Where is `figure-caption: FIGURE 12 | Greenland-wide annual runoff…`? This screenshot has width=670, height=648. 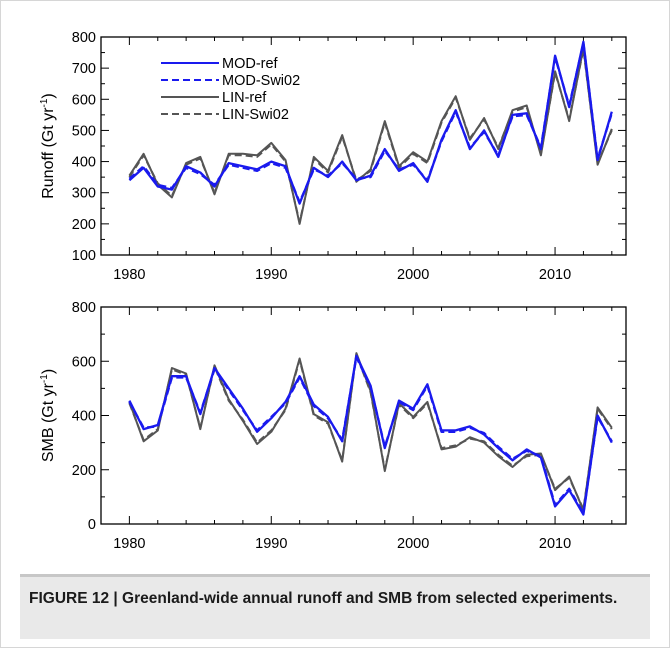
figure-caption: FIGURE 12 | Greenland-wide annual runoff… is located at coordinates (323, 598).